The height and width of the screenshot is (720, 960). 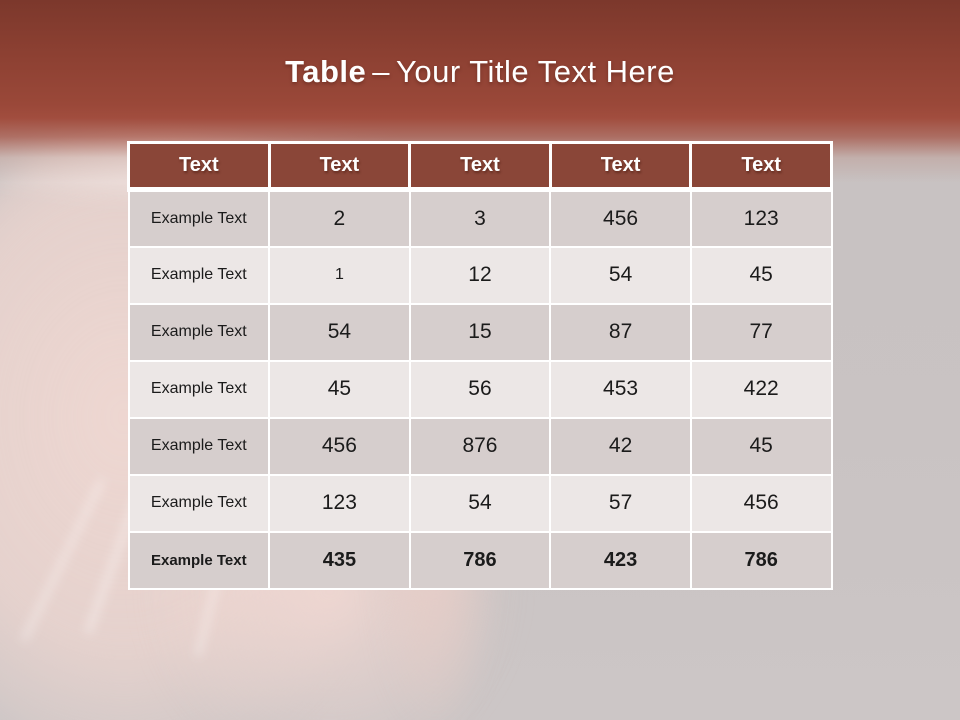 I want to click on value-cell: 876, so click(x=480, y=446).